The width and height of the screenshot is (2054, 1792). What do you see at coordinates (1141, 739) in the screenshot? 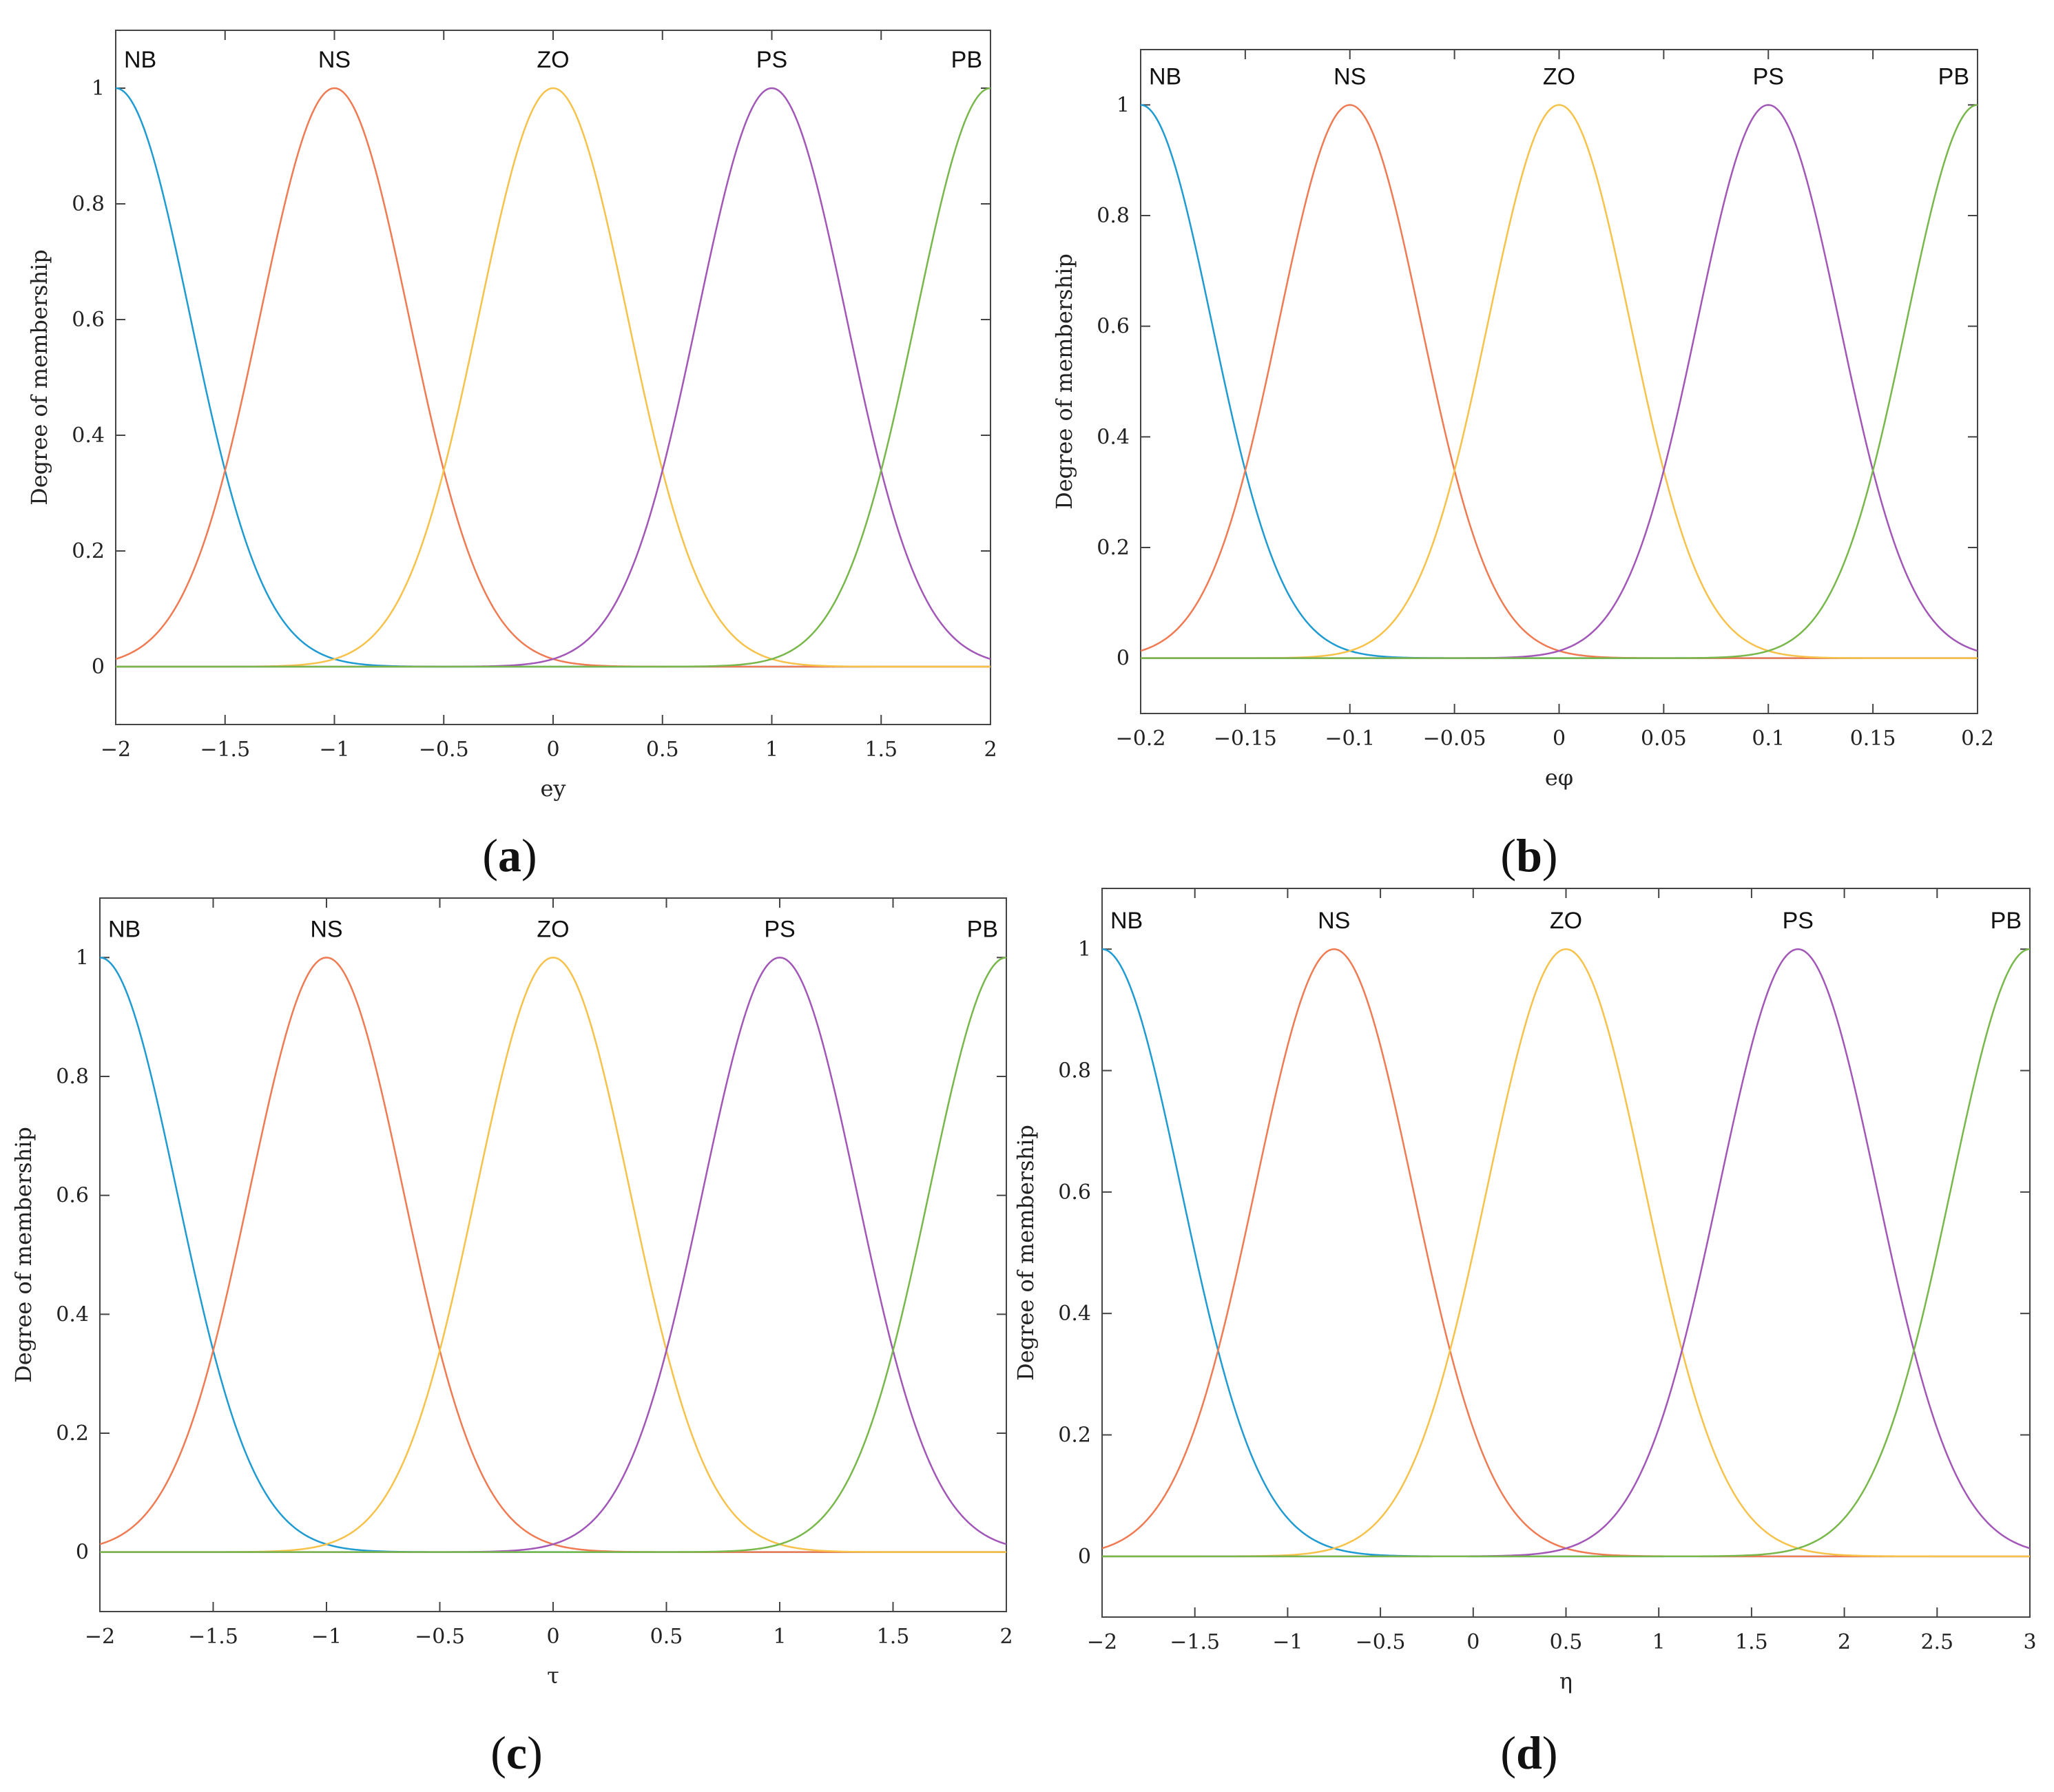
I see `x-tick-label: −0.2` at bounding box center [1141, 739].